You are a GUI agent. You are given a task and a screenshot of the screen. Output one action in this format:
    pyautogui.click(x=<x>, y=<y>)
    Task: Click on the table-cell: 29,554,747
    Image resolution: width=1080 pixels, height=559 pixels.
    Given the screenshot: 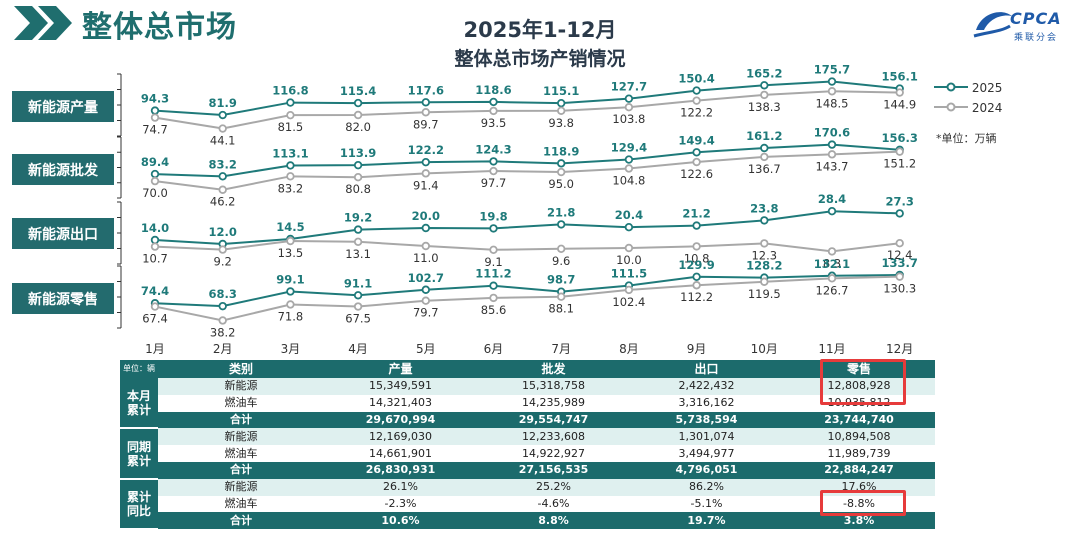 What is the action you would take?
    pyautogui.click(x=553, y=420)
    